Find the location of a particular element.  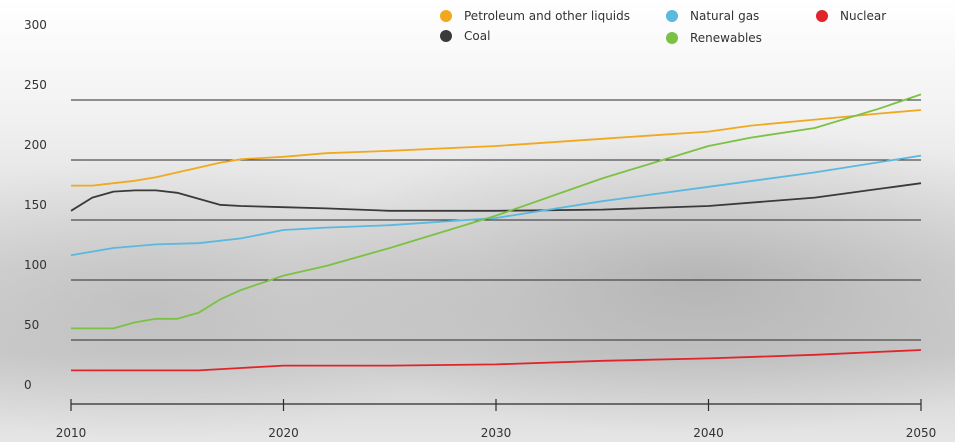

y-tick-label-250: 250 is located at coordinates (35, 85).